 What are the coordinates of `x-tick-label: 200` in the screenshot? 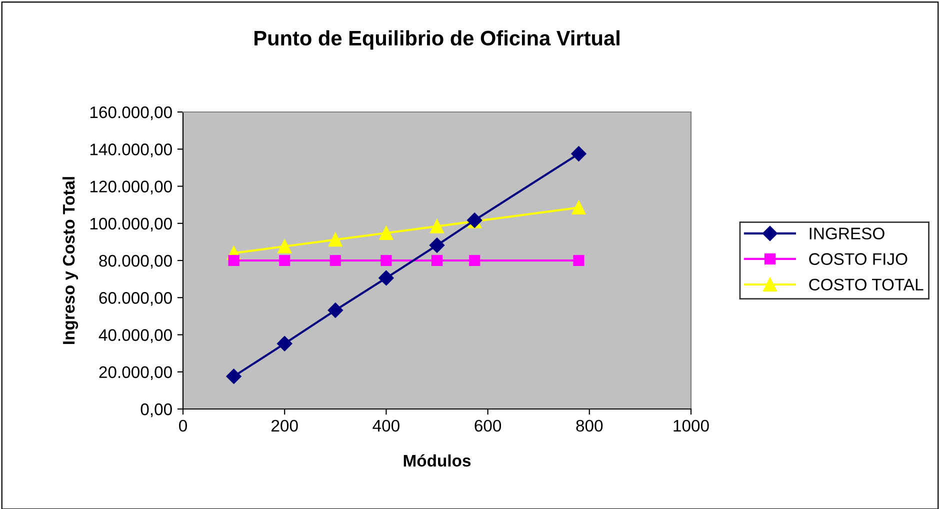 It's located at (285, 426).